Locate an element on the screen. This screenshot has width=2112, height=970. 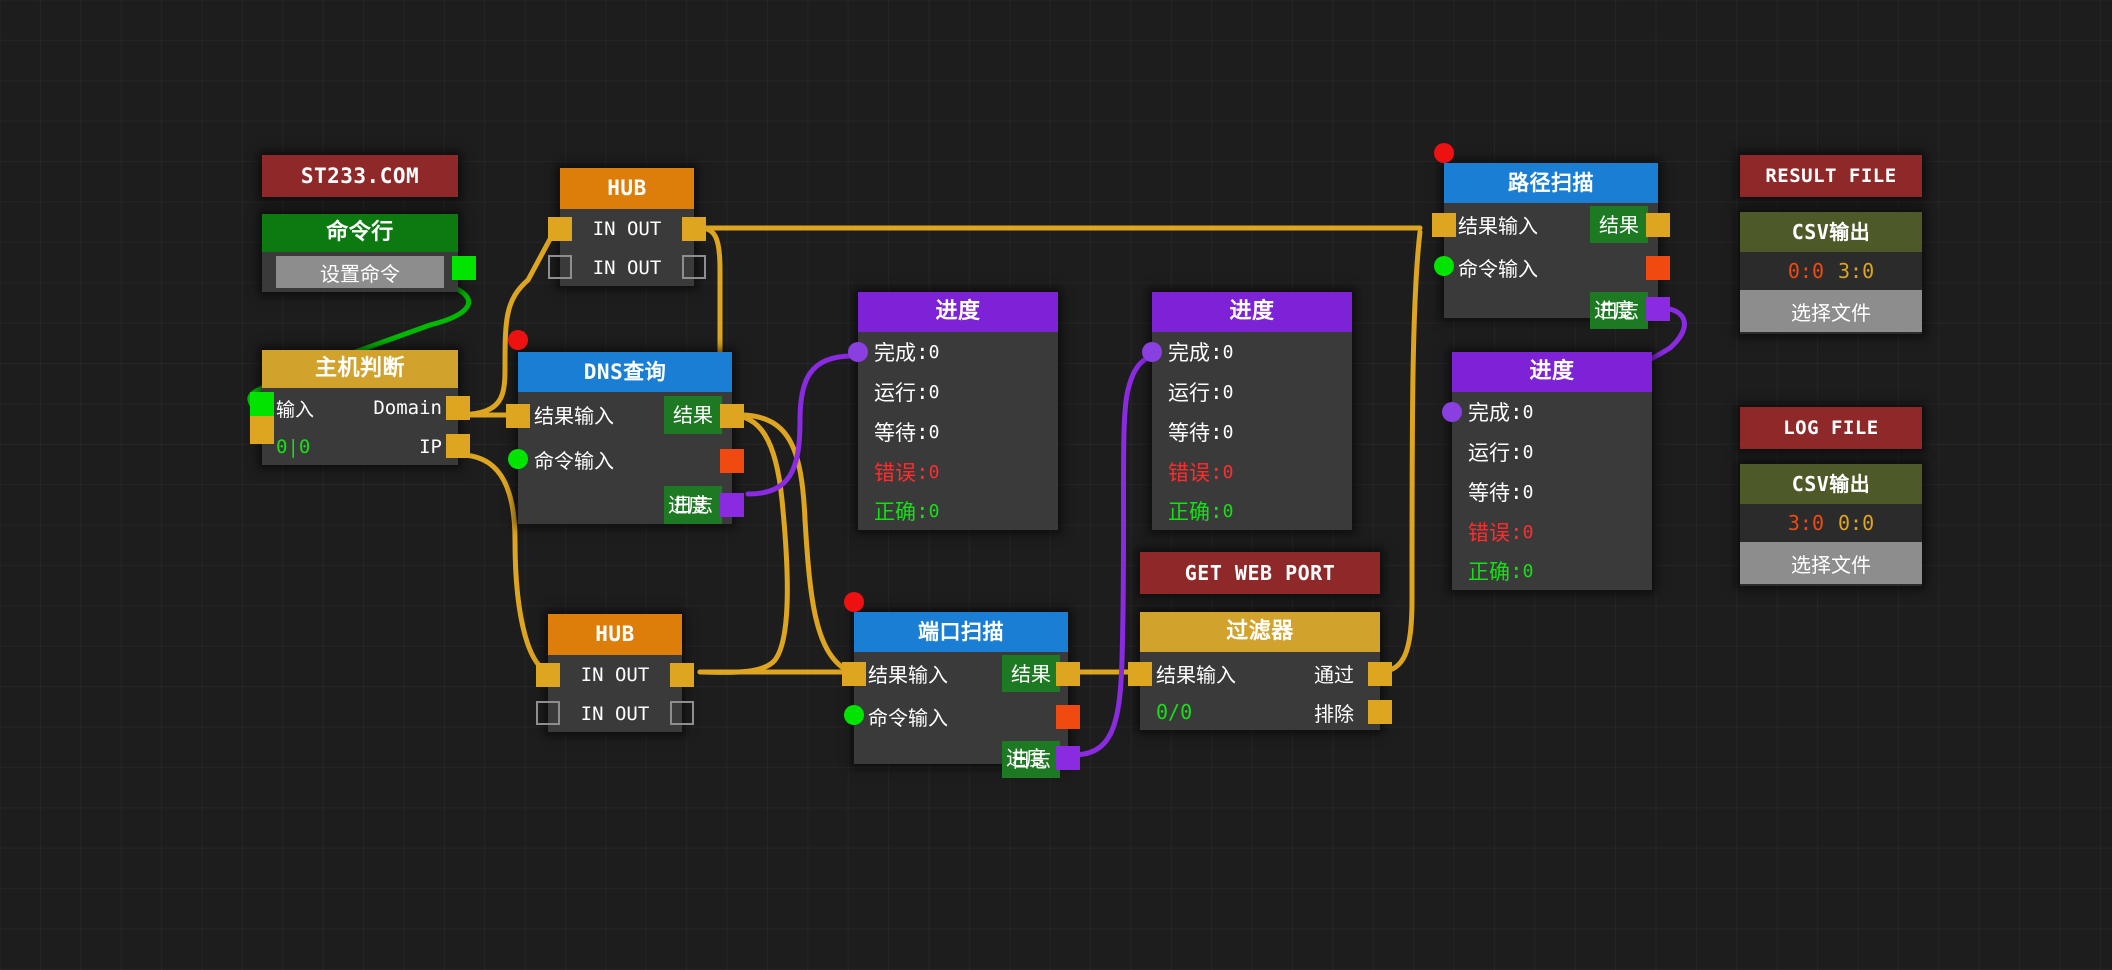
port-scan-result-chip: 结果 is located at coordinates (1031, 673).